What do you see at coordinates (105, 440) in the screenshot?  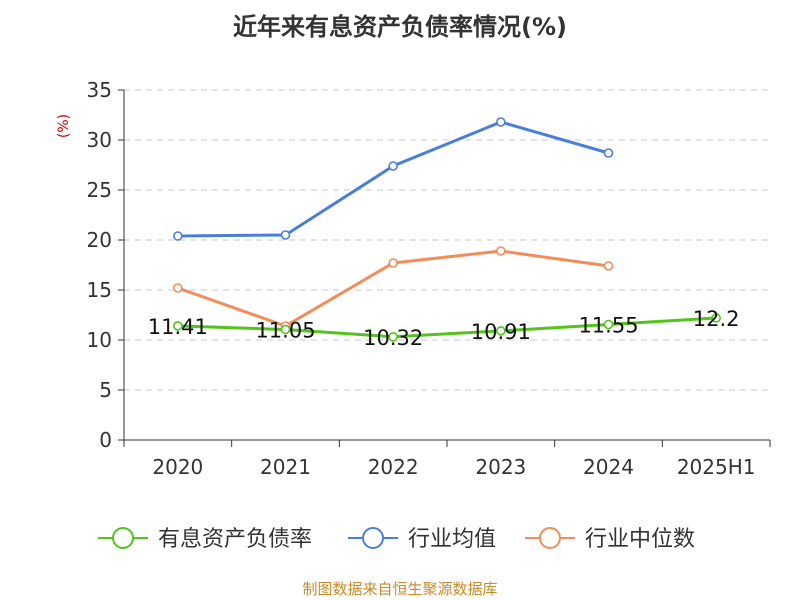 I see `y-tick-label: 0` at bounding box center [105, 440].